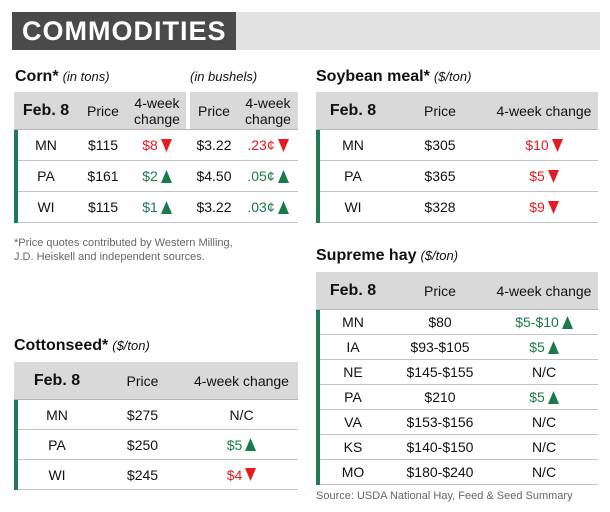 The image size is (610, 512). I want to click on table-row: IA $93-$105 $5, so click(457, 347).